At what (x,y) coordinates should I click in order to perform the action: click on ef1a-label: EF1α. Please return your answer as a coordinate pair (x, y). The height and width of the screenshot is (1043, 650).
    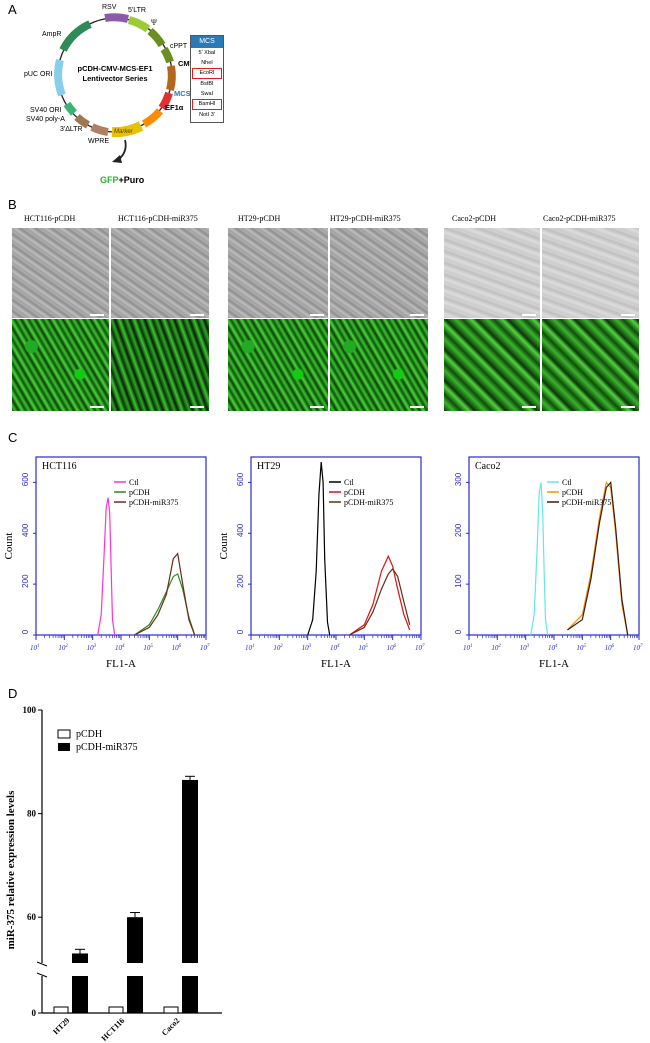
    Looking at the image, I should click on (174, 107).